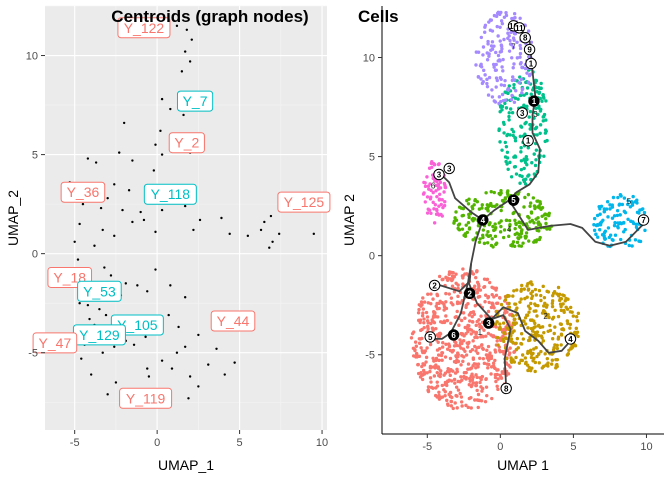  What do you see at coordinates (322, 443) in the screenshot?
I see `x-tick-label: 10` at bounding box center [322, 443].